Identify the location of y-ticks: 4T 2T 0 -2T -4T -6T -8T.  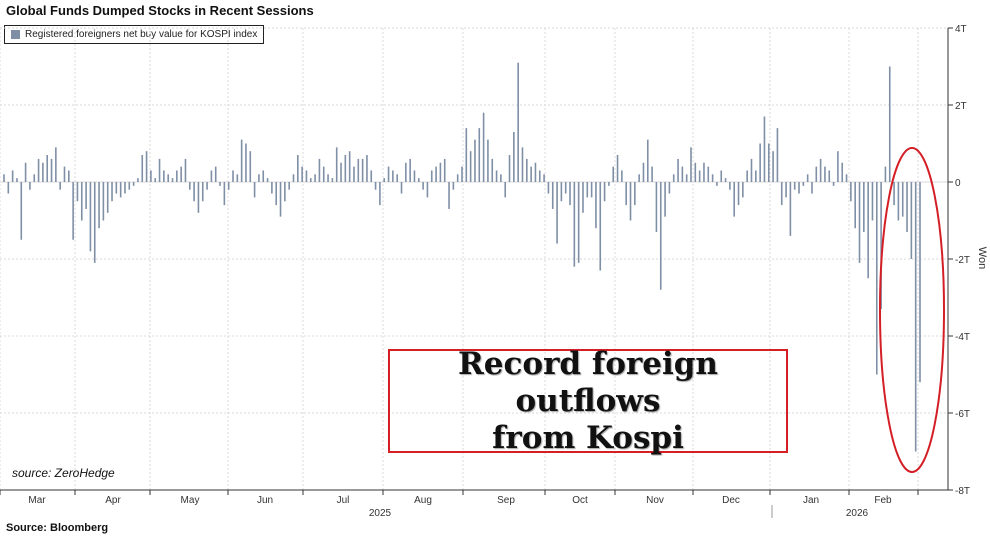
(959, 260).